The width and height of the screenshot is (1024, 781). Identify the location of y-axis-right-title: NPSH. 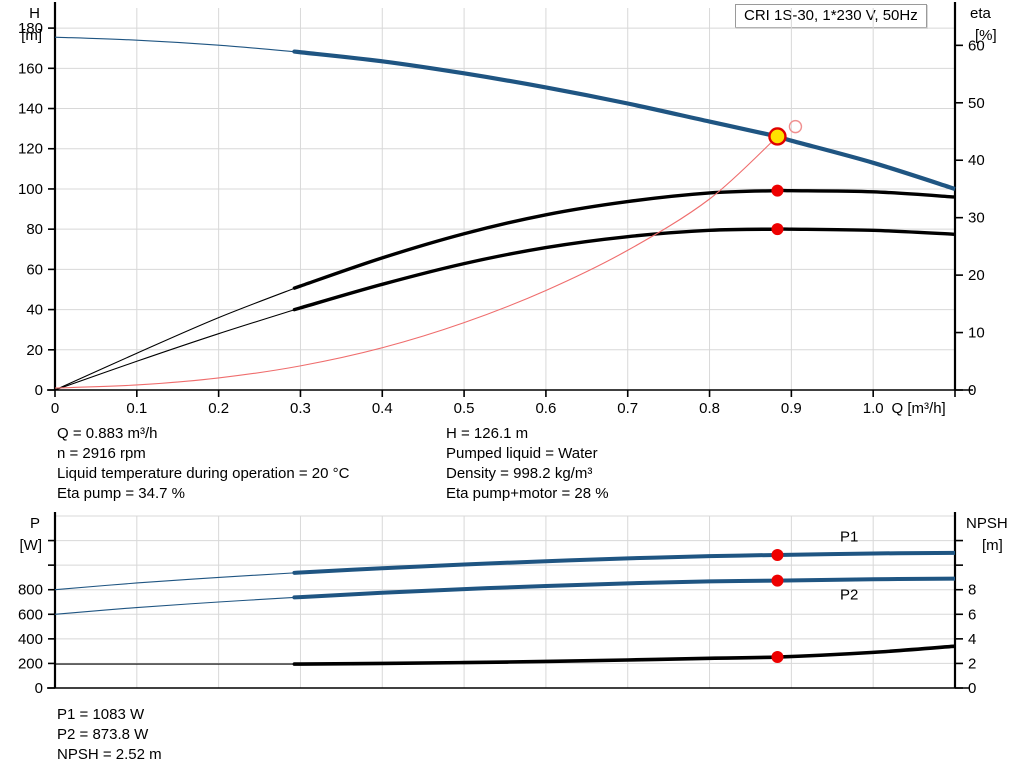
(987, 523).